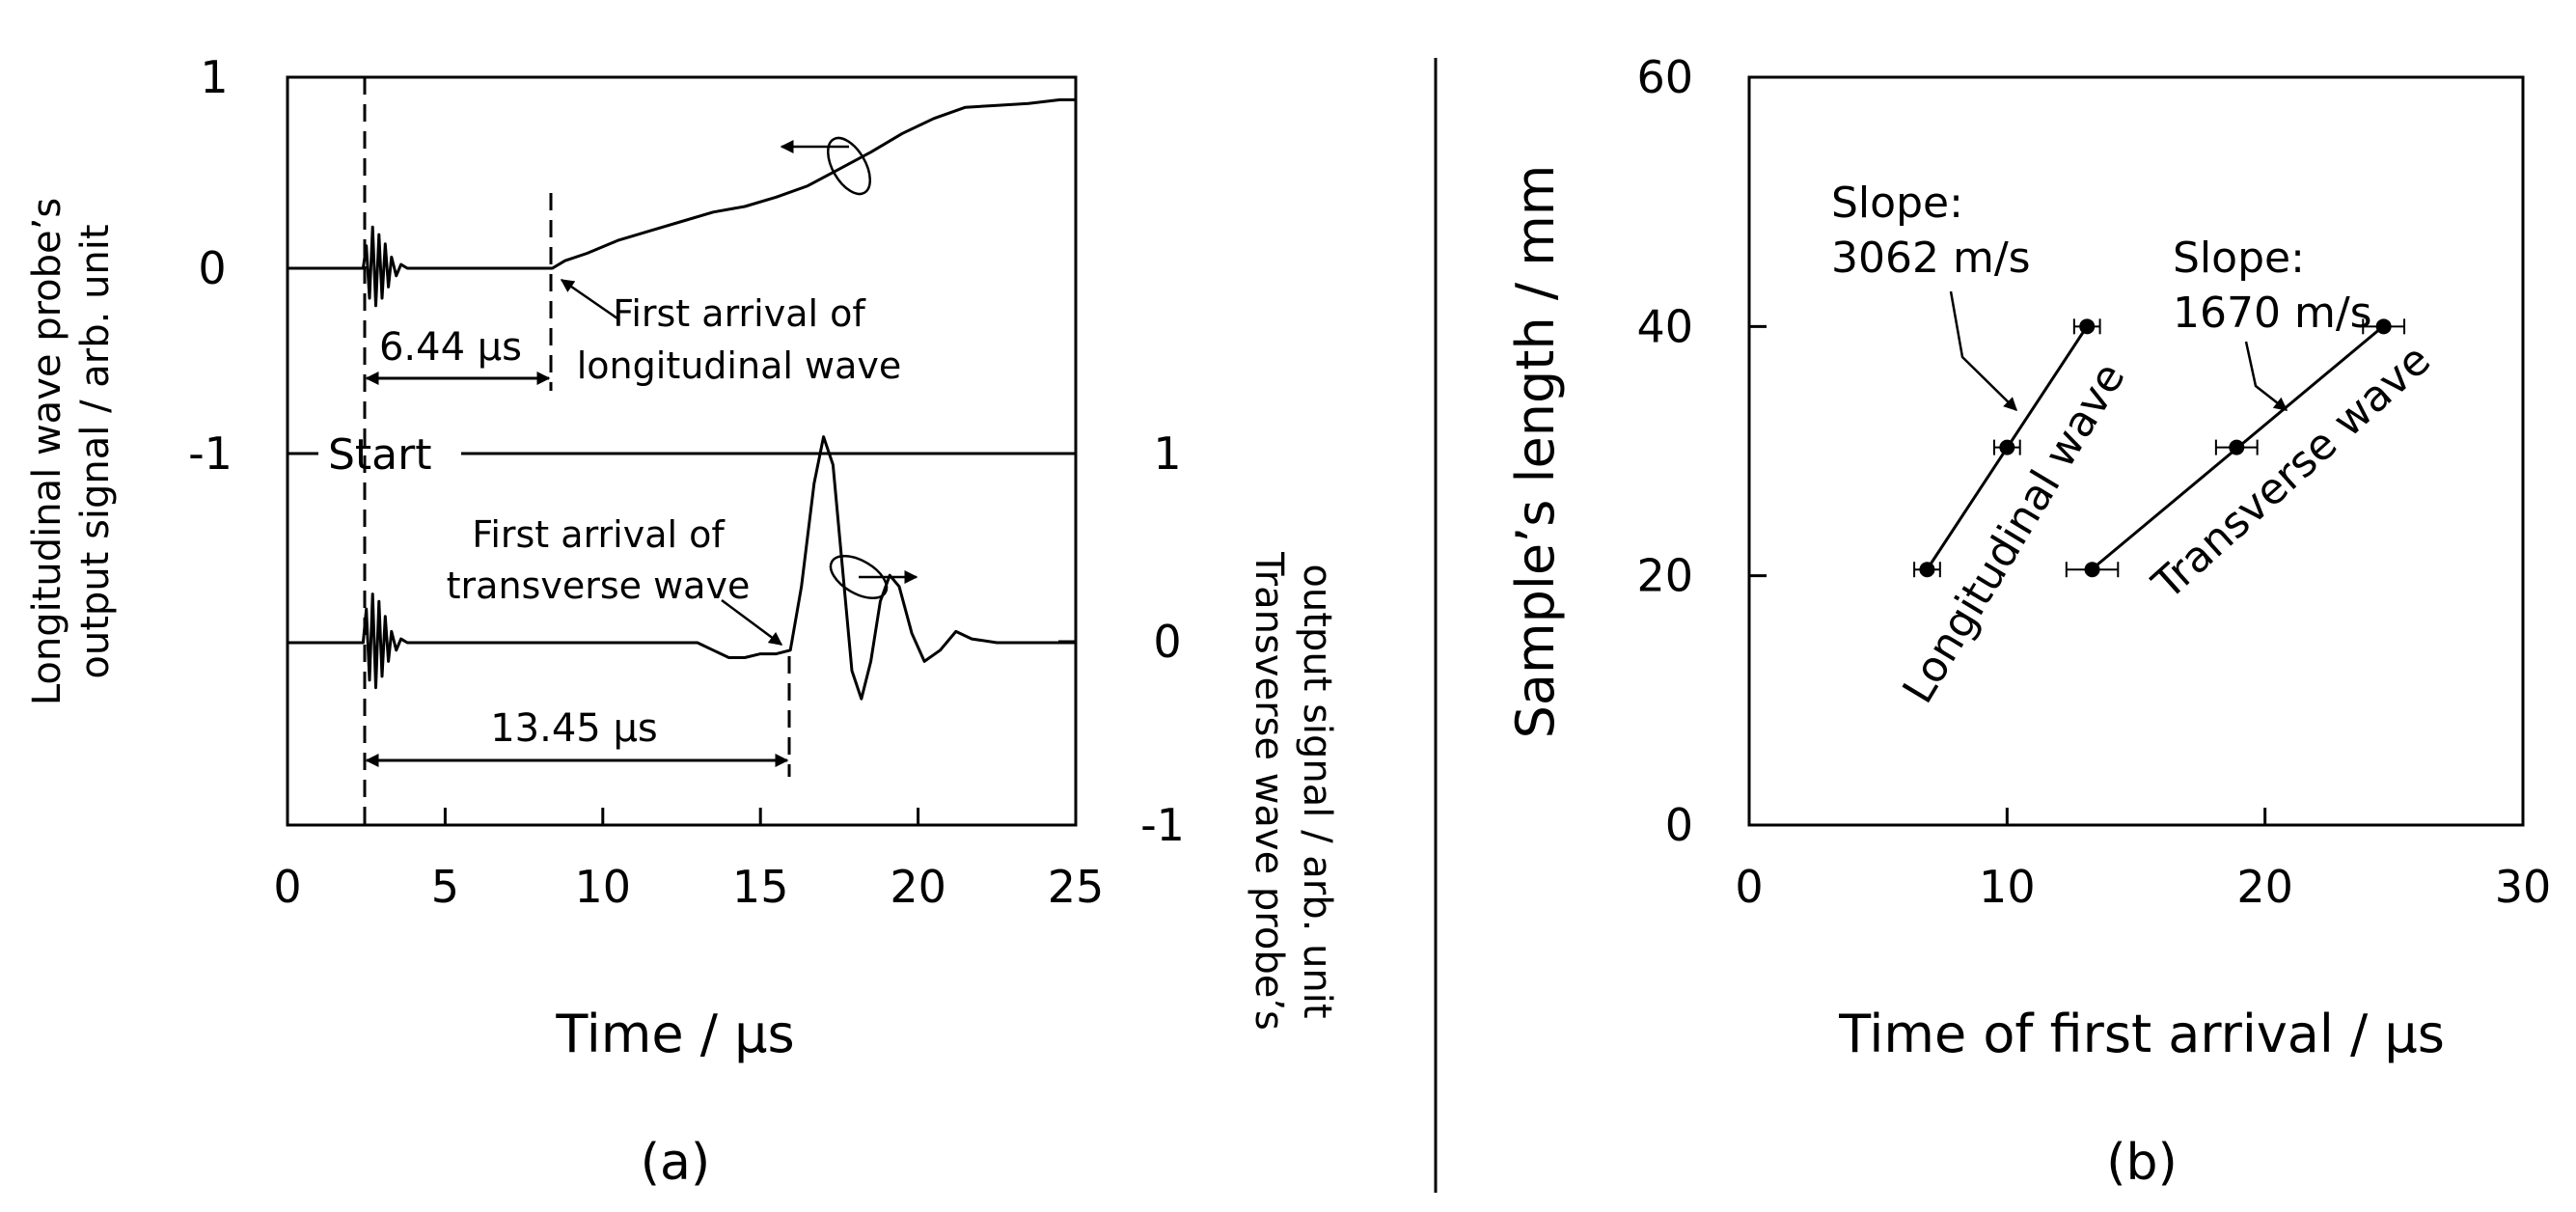 Image resolution: width=2576 pixels, height=1212 pixels. I want to click on panel-b-label: (b), so click(2142, 1163).